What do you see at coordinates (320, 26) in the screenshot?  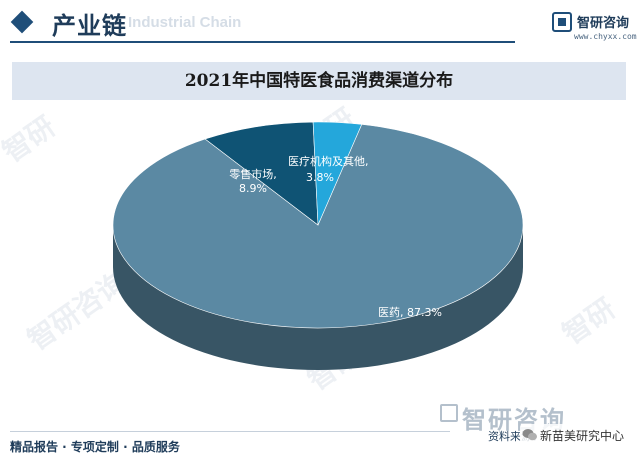 I see `header: 产业链 Industrial Chain` at bounding box center [320, 26].